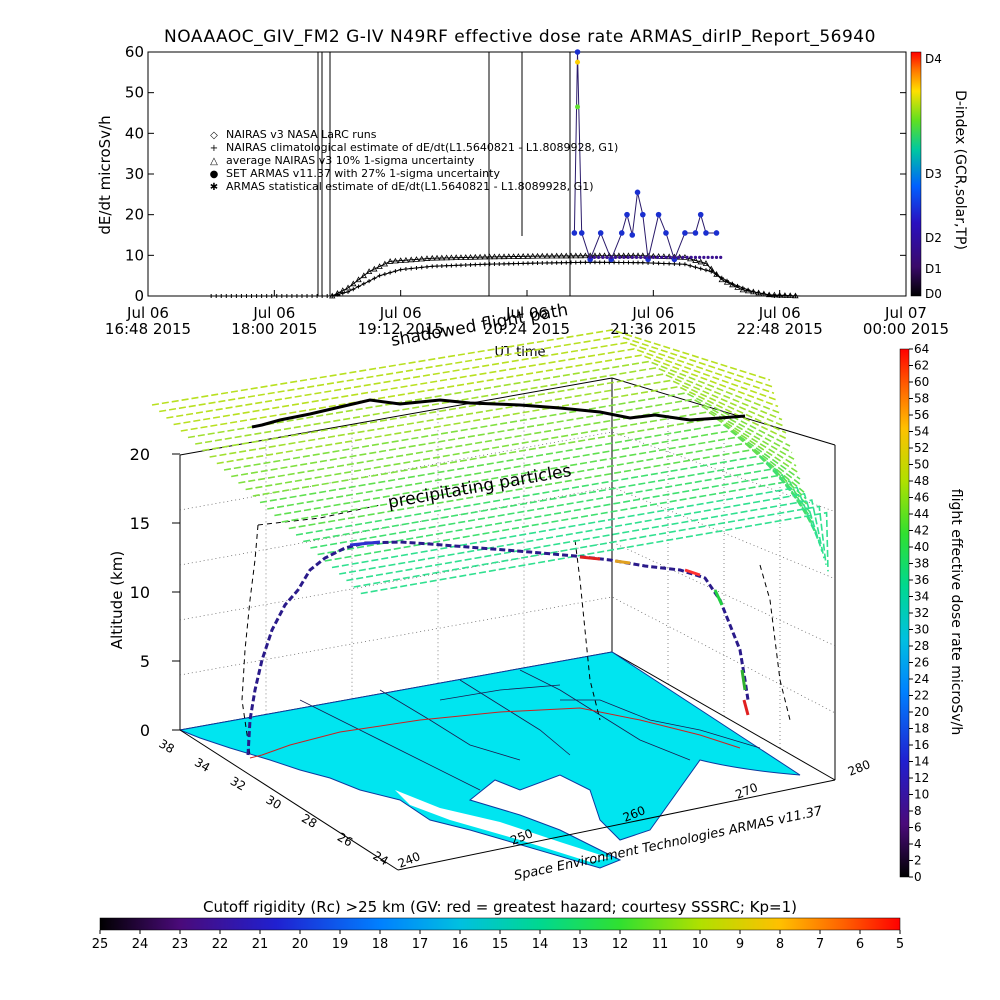 The height and width of the screenshot is (1000, 1000). Describe the element at coordinates (381, 858) in the screenshot. I see `lat-tick-label: 24` at that location.